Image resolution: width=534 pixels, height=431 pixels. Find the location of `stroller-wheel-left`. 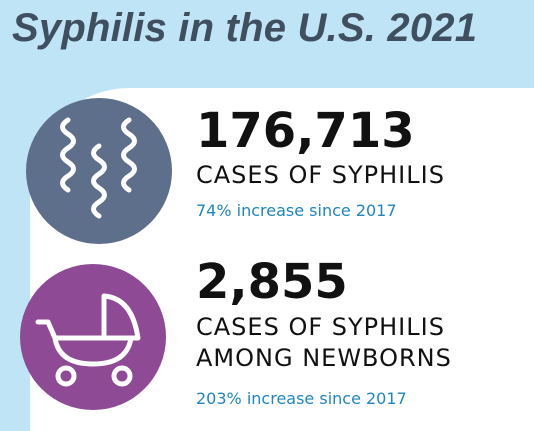

stroller-wheel-left is located at coordinates (66, 376).